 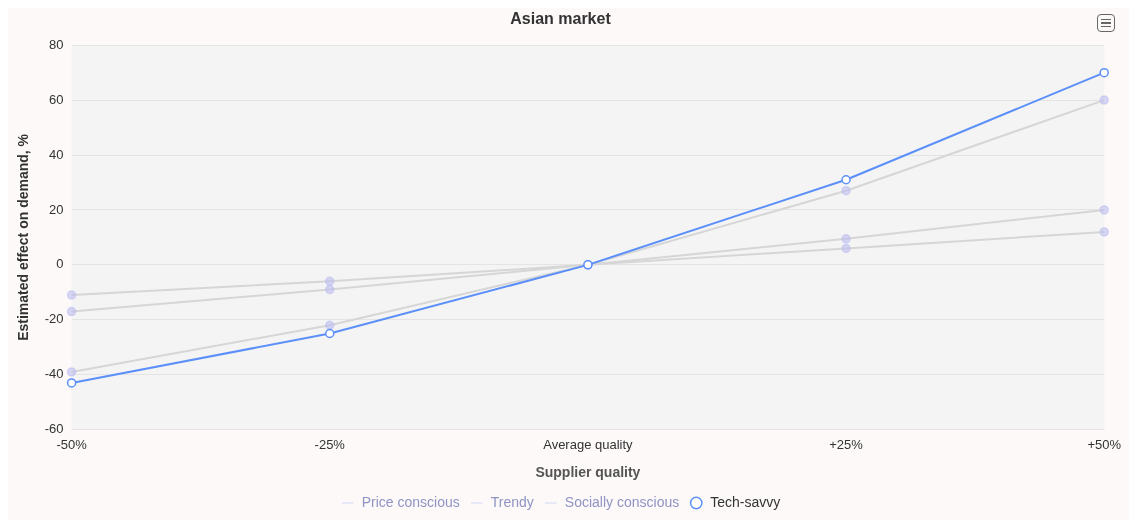 What do you see at coordinates (56, 44) in the screenshot?
I see `y-tick-label: 80` at bounding box center [56, 44].